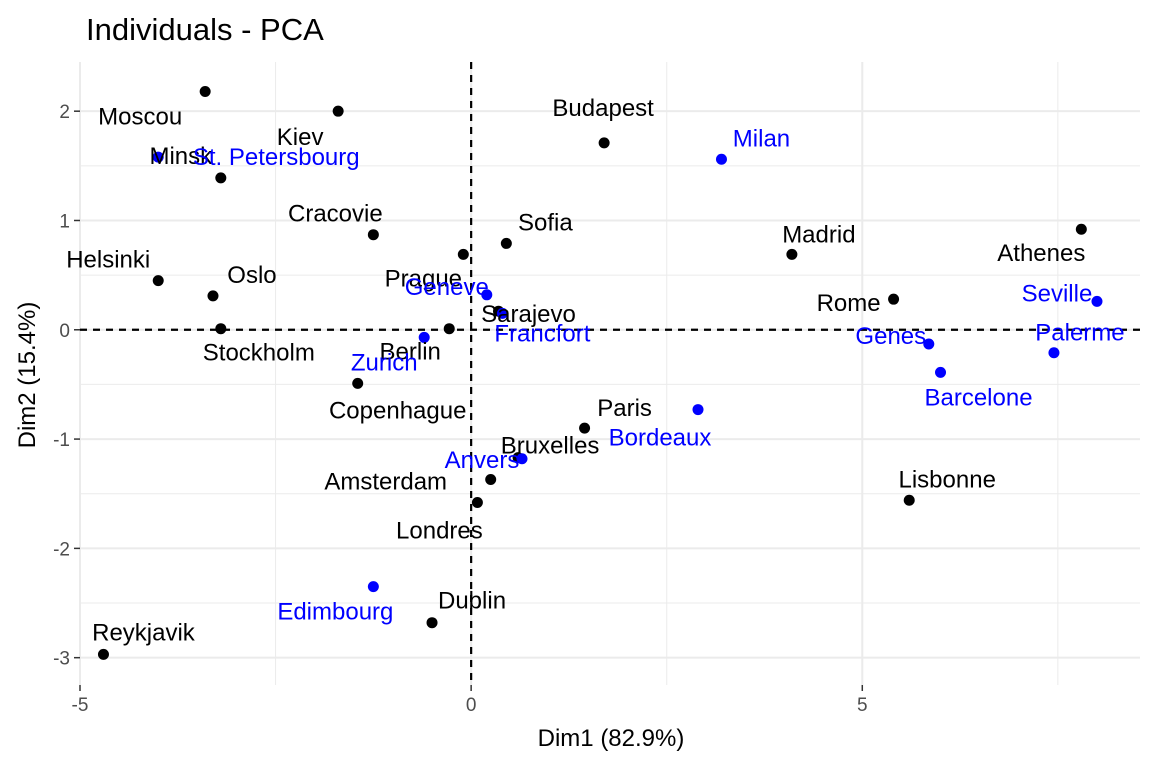  What do you see at coordinates (423, 278) in the screenshot?
I see `label-prague: Prague` at bounding box center [423, 278].